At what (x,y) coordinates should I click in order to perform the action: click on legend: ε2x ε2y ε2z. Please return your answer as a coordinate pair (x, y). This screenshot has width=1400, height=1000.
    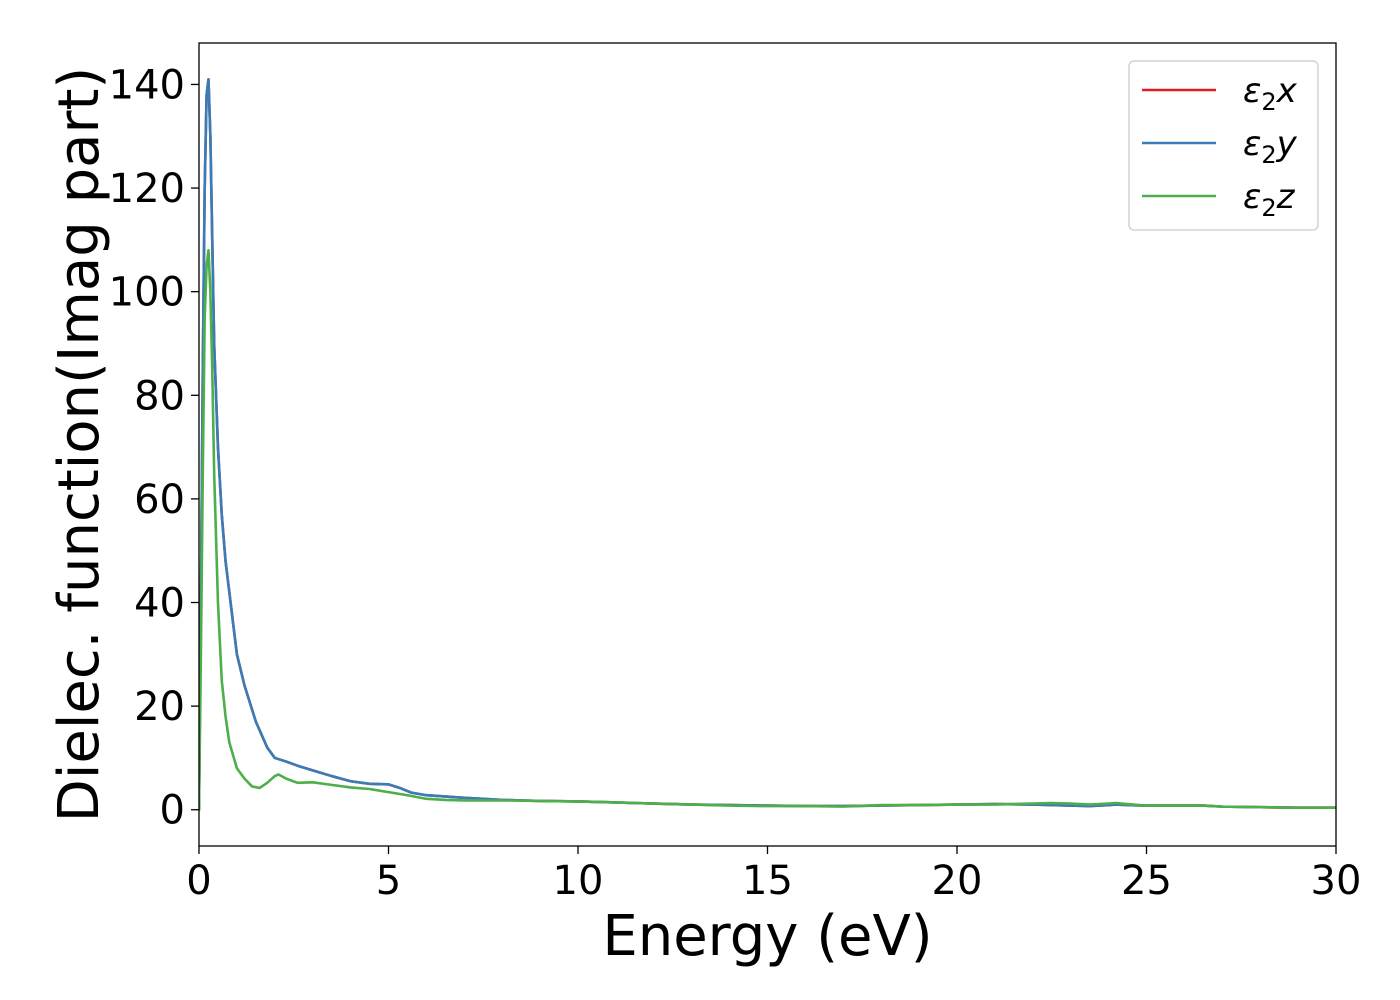
    Looking at the image, I should click on (1223, 145).